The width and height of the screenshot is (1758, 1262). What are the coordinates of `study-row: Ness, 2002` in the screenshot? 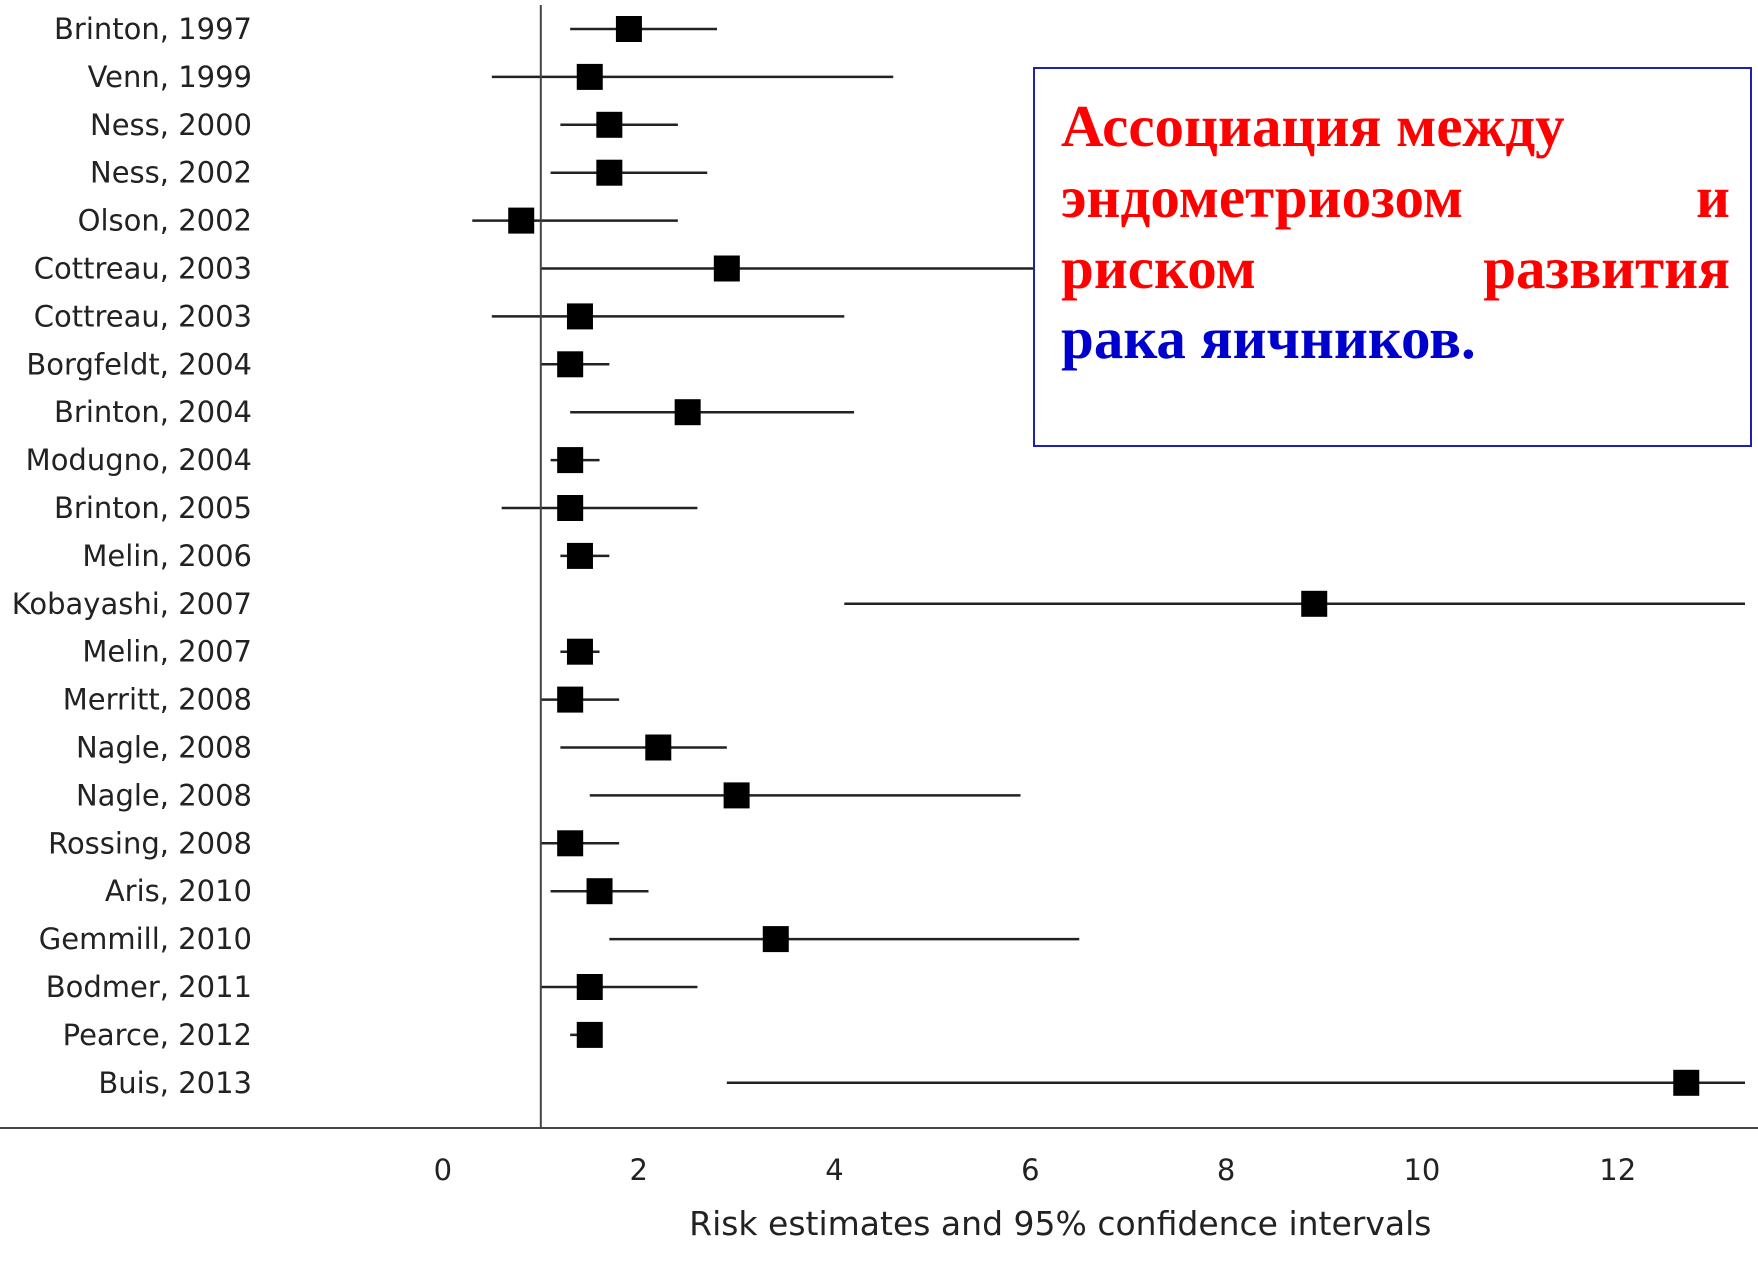 It's located at (399, 173).